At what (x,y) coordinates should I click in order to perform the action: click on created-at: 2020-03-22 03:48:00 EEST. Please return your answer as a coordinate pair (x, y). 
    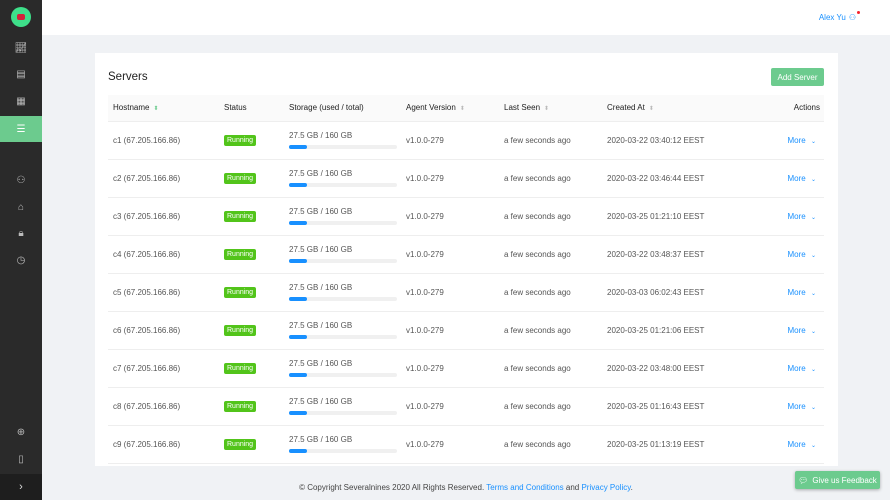
    Looking at the image, I should click on (677, 368).